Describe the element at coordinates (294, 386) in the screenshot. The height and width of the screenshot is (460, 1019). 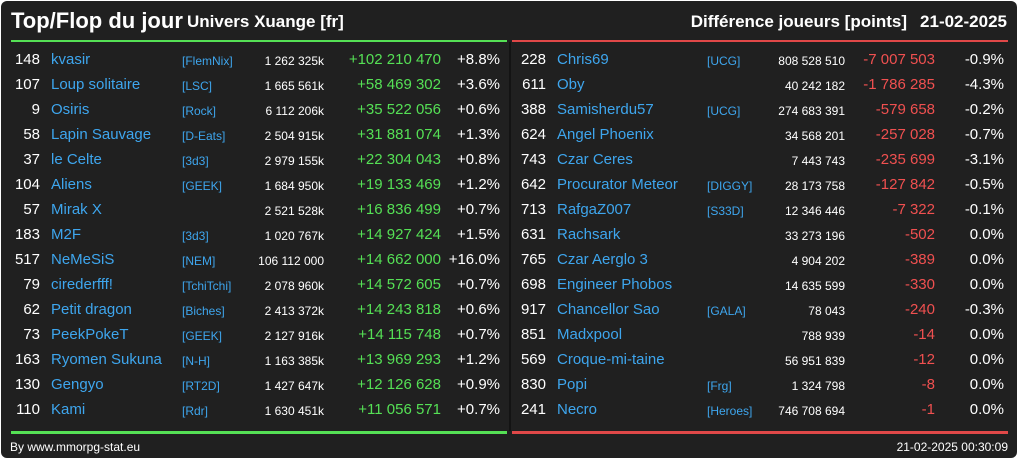
I see `total-points: 1 427 647k` at that location.